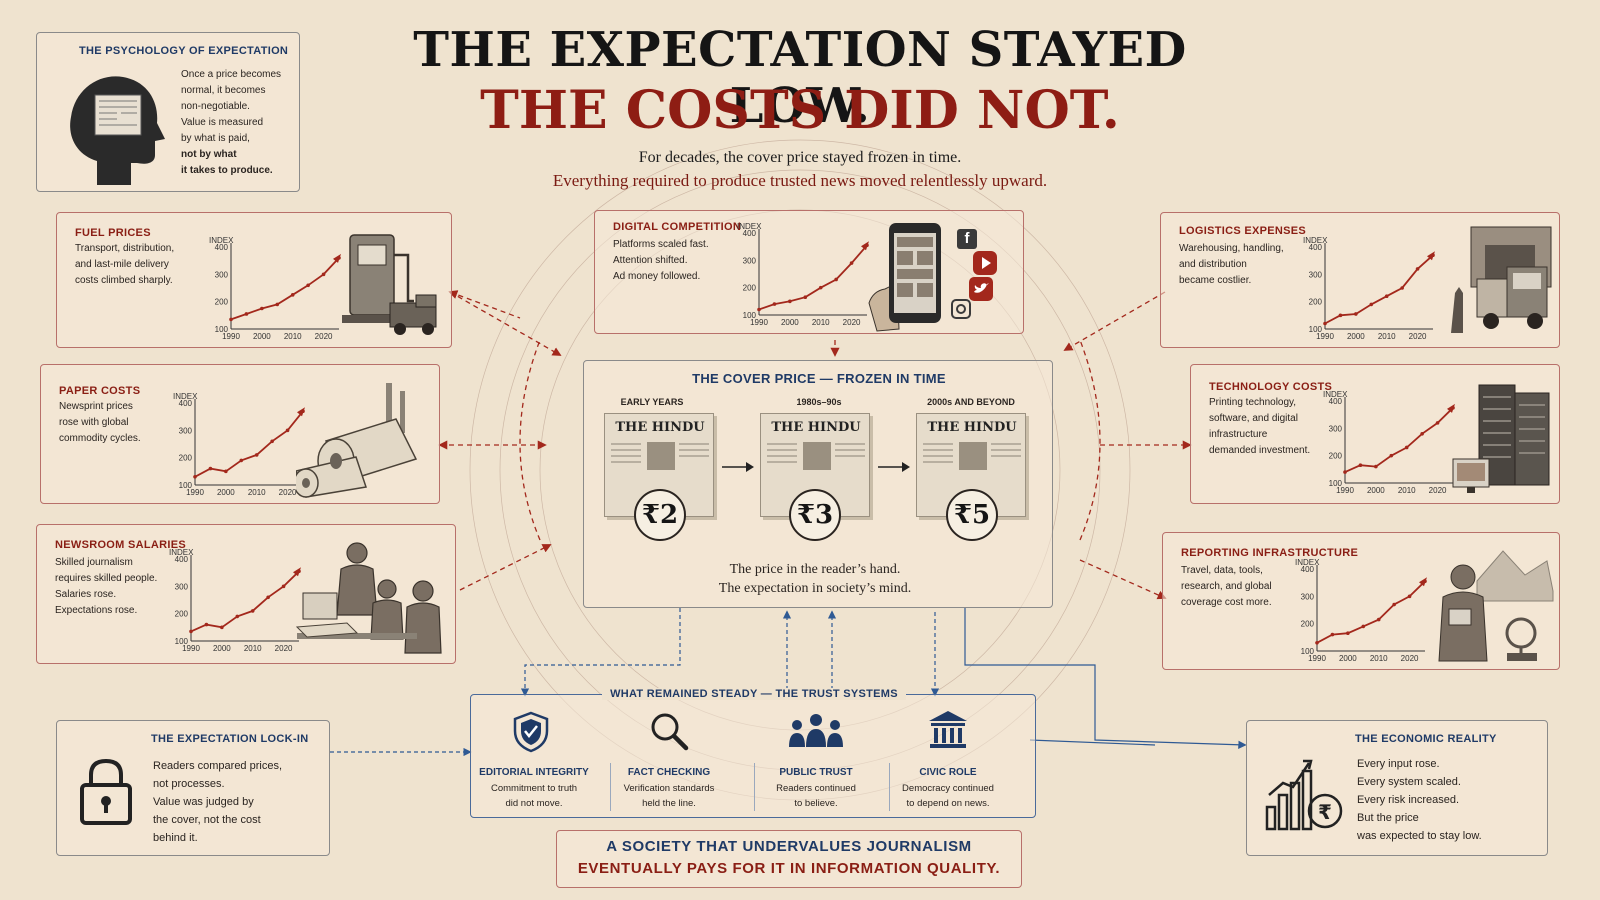 The width and height of the screenshot is (1600, 900). What do you see at coordinates (816, 788) in the screenshot?
I see `trust-item-line: Readers continued` at bounding box center [816, 788].